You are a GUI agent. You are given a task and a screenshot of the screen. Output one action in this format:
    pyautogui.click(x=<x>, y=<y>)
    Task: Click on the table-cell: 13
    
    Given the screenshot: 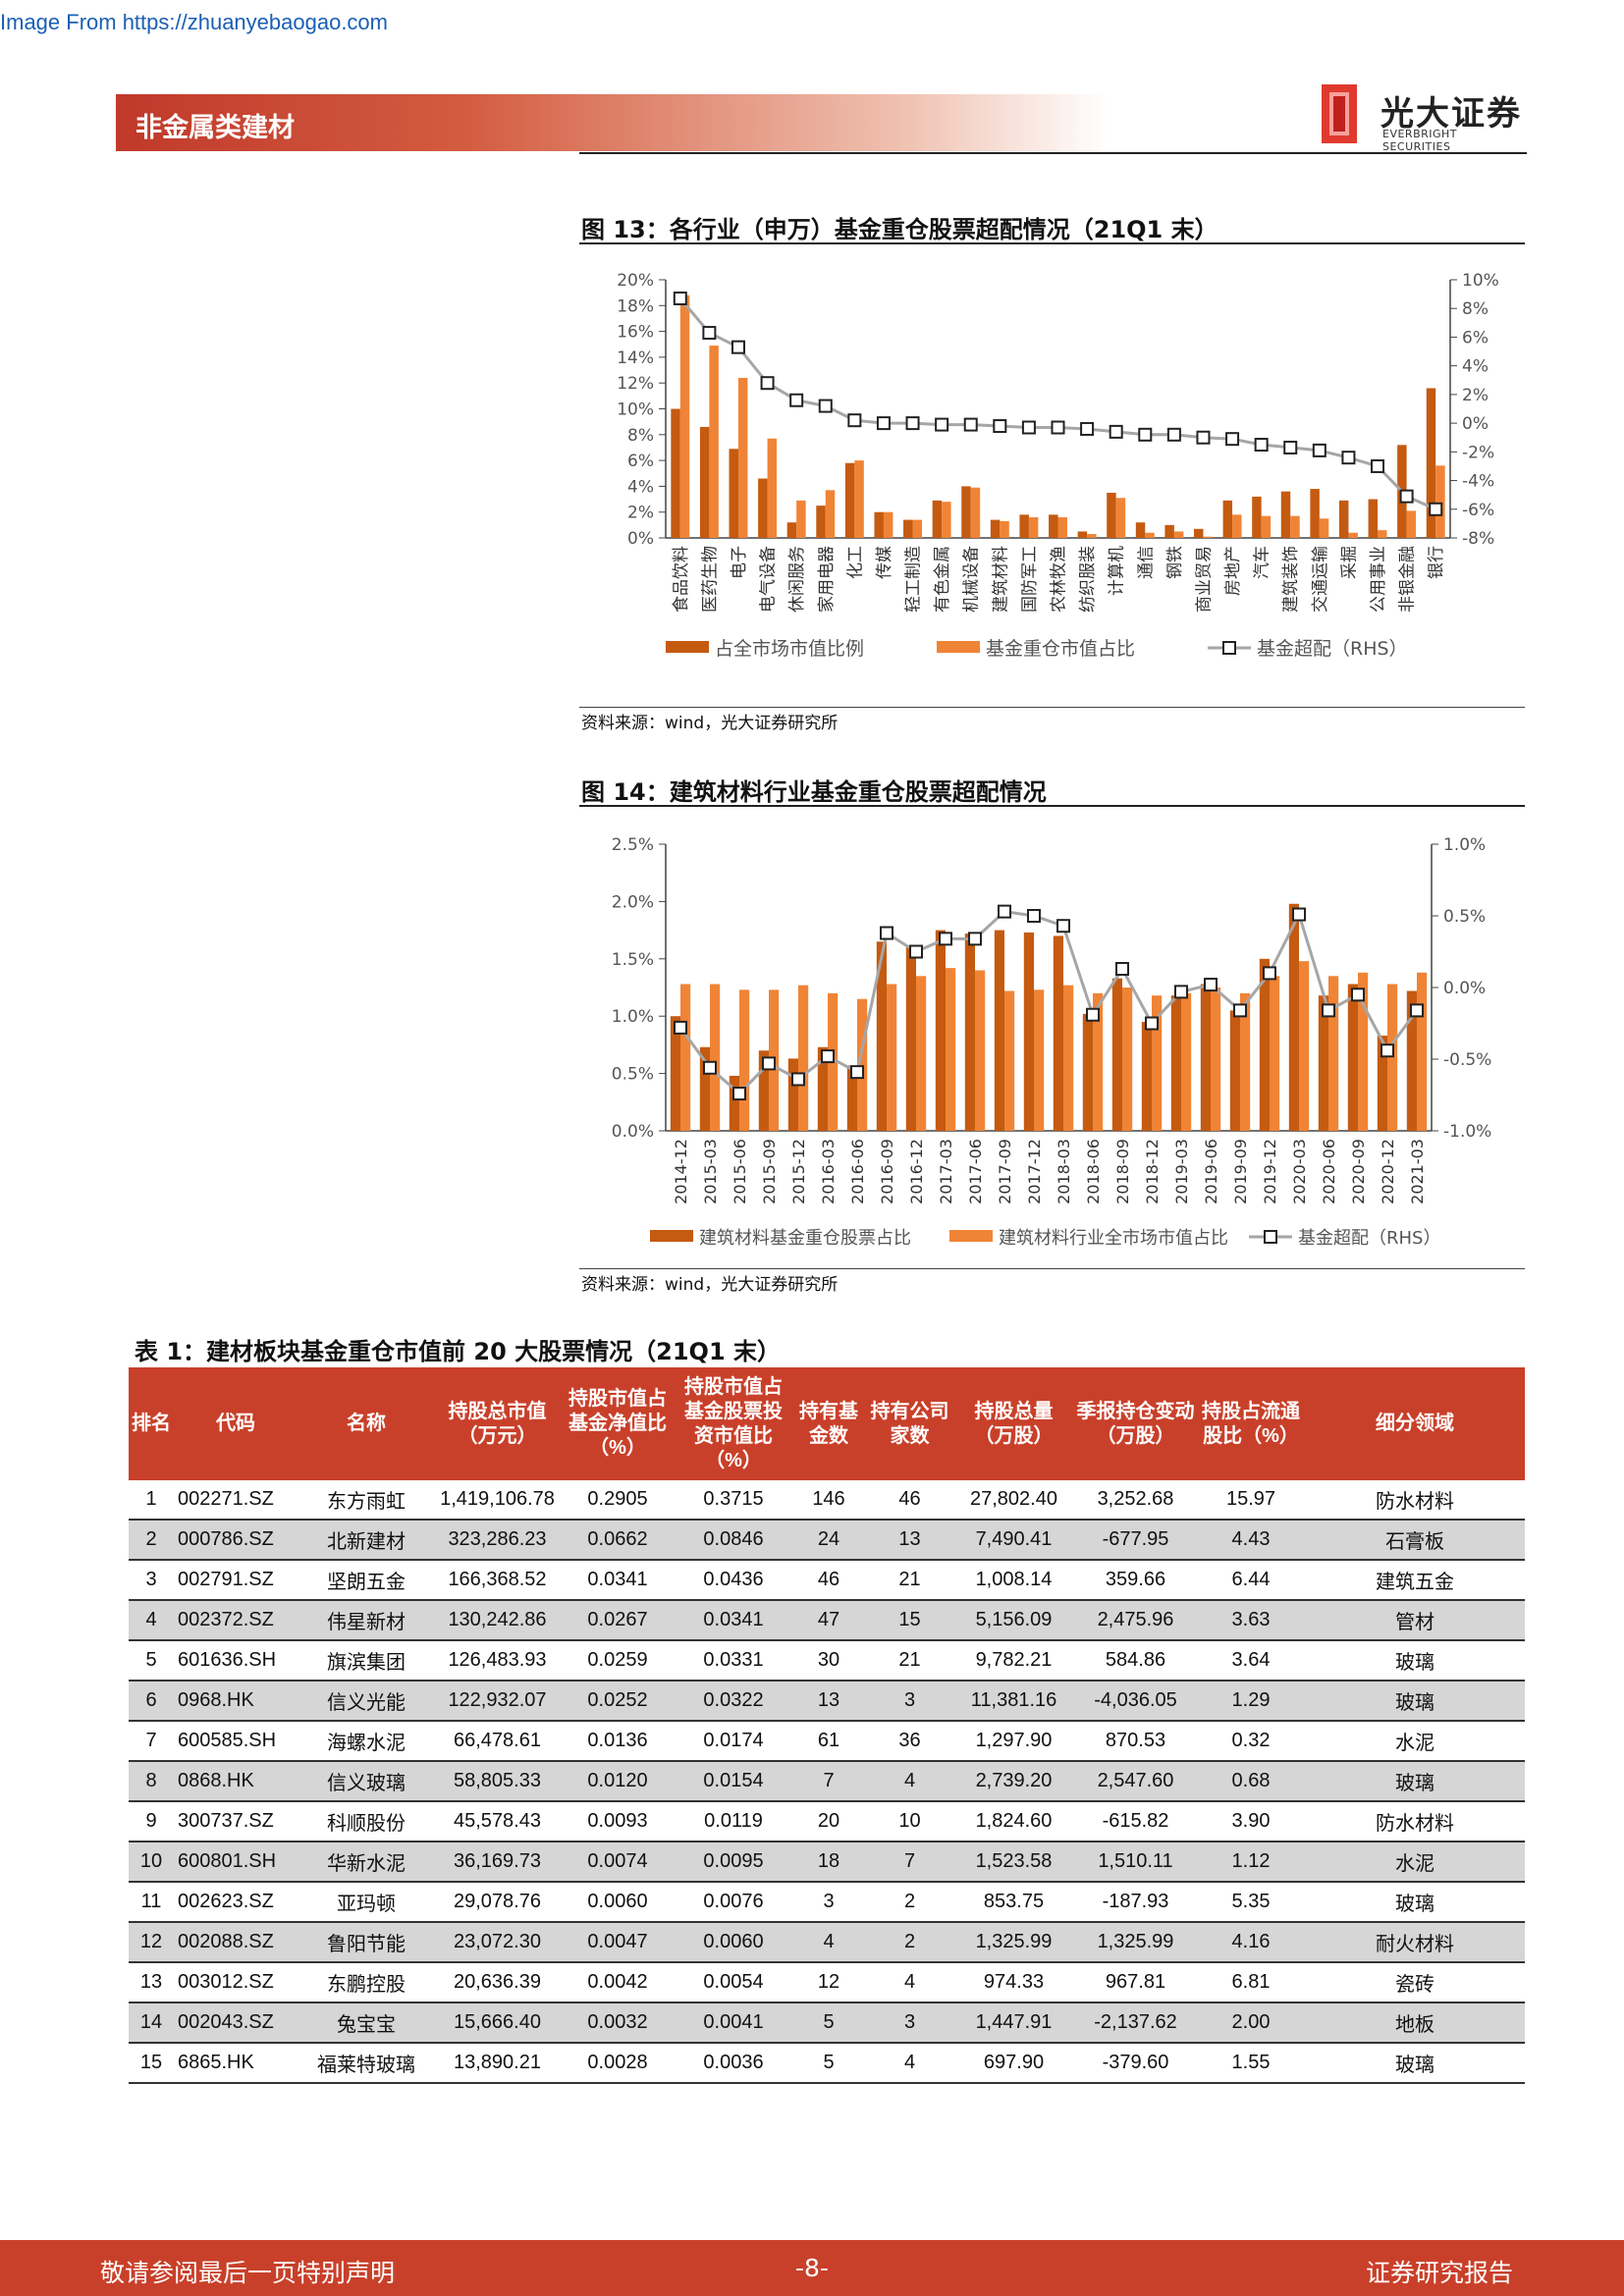 What is the action you would take?
    pyautogui.click(x=151, y=1982)
    